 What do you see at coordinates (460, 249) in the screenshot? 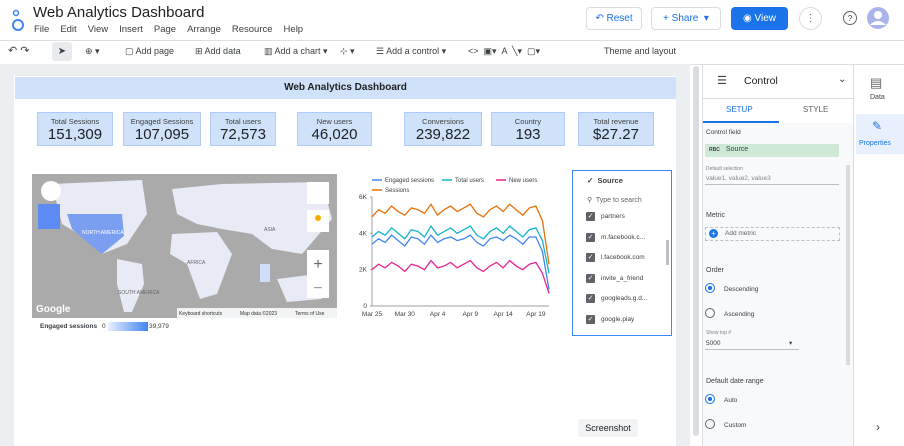
I see `series-line` at bounding box center [460, 249].